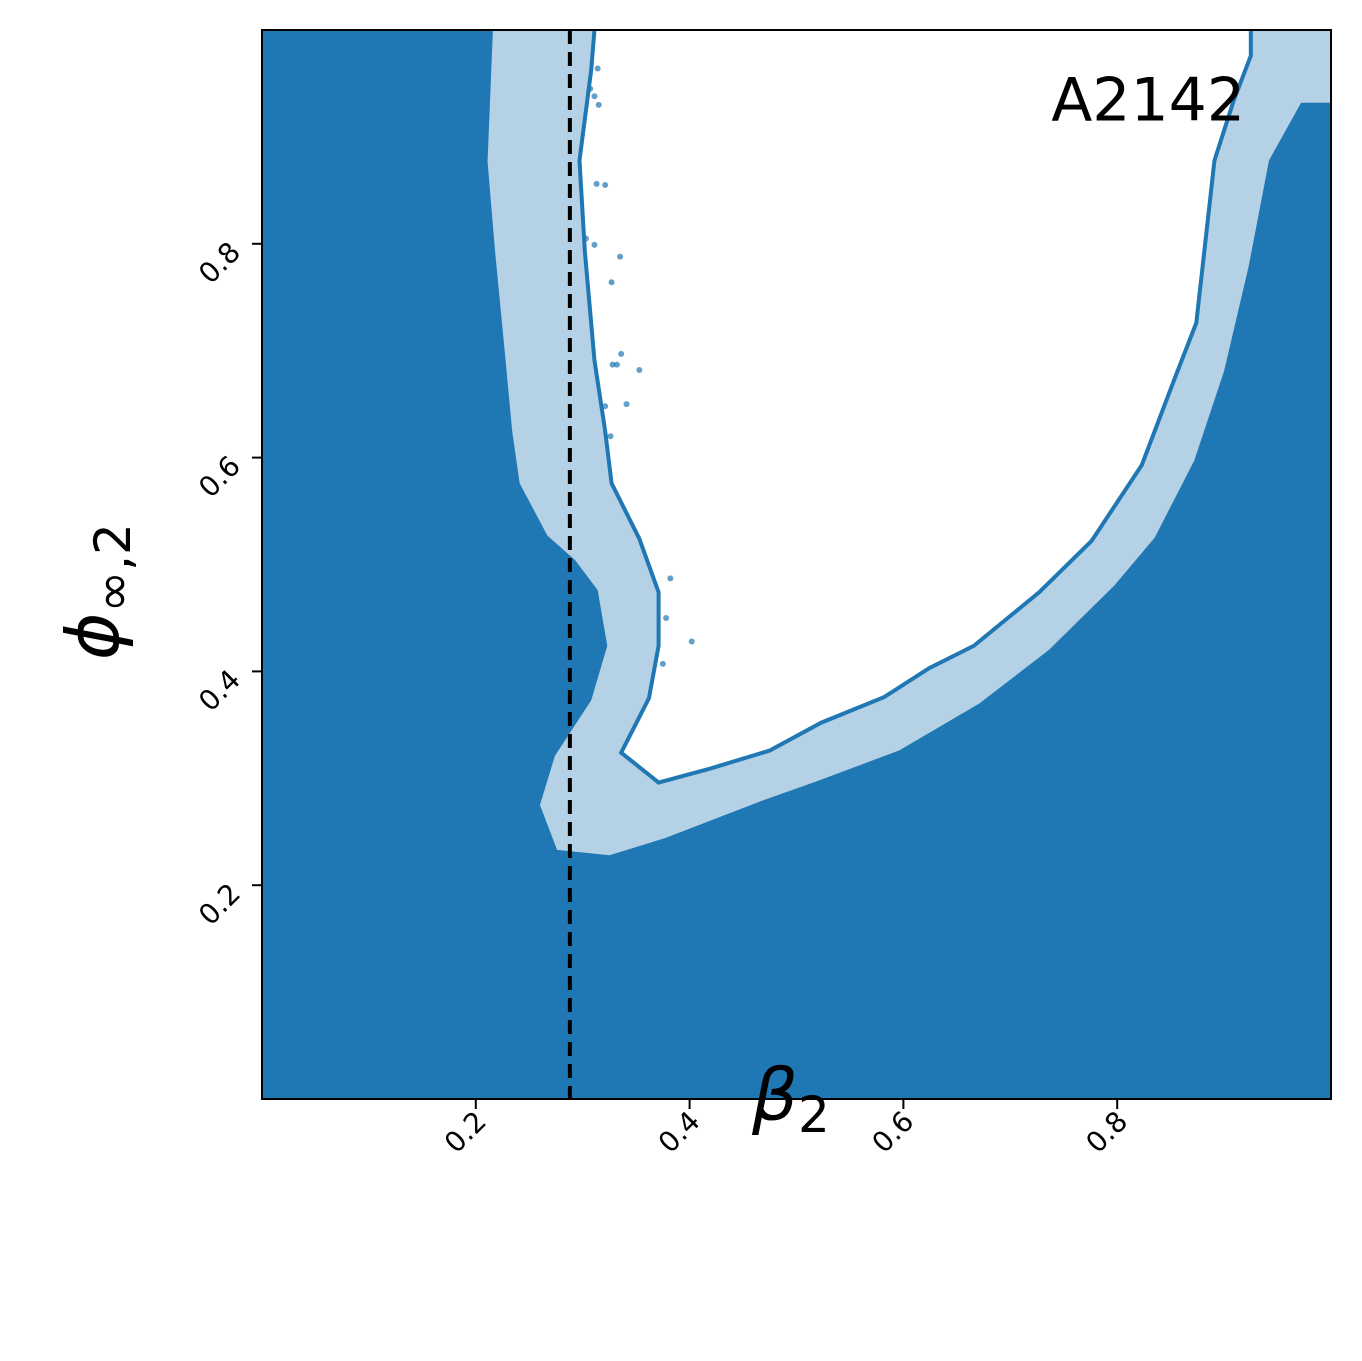 The width and height of the screenshot is (1362, 1361). What do you see at coordinates (219, 476) in the screenshot?
I see `y-tick-label: 0.6` at bounding box center [219, 476].